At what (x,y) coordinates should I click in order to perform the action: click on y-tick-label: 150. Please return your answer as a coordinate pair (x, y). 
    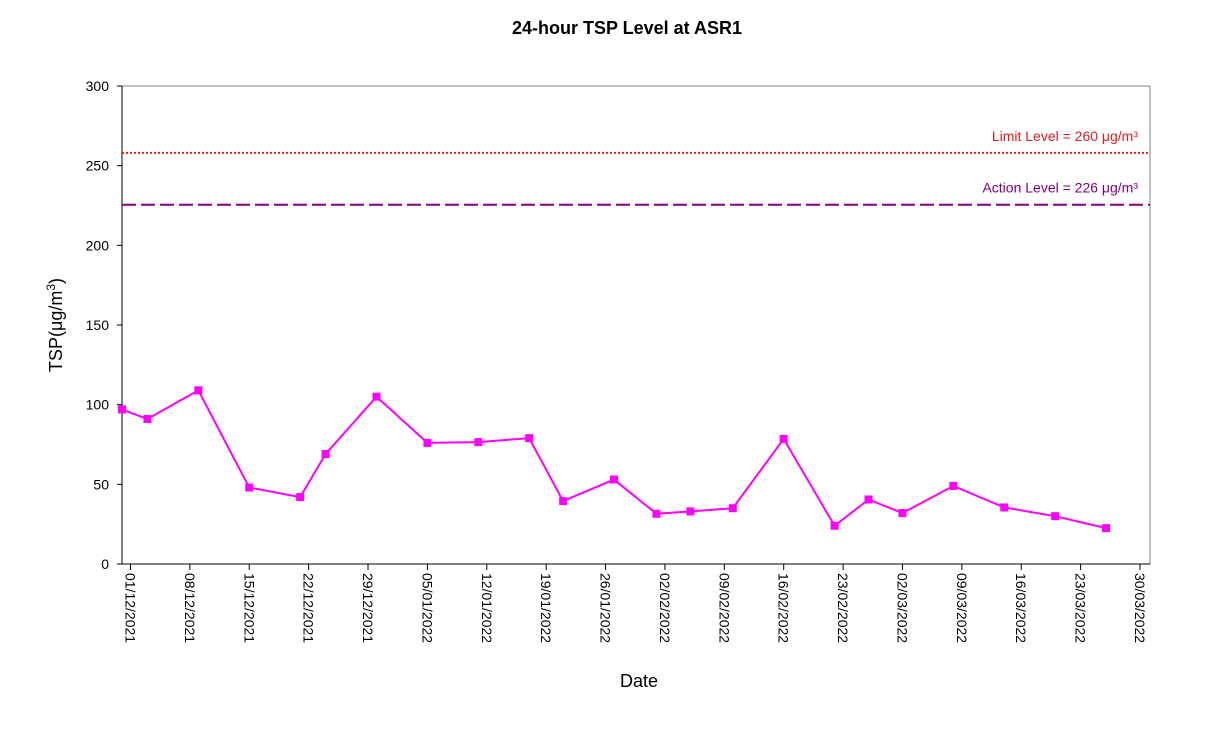
    Looking at the image, I should click on (98, 325).